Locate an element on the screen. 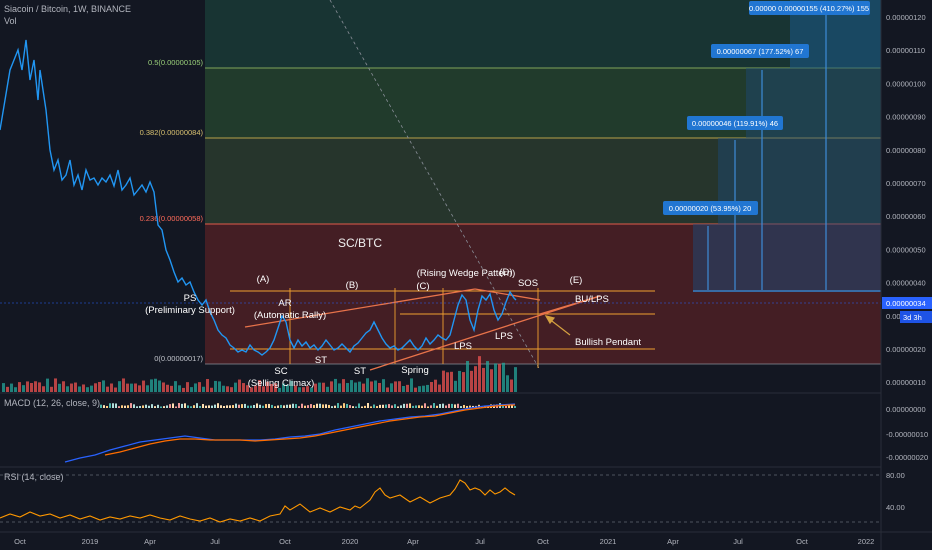 The height and width of the screenshot is (550, 932). price-axis-tick: 0.00000090 is located at coordinates (906, 117).